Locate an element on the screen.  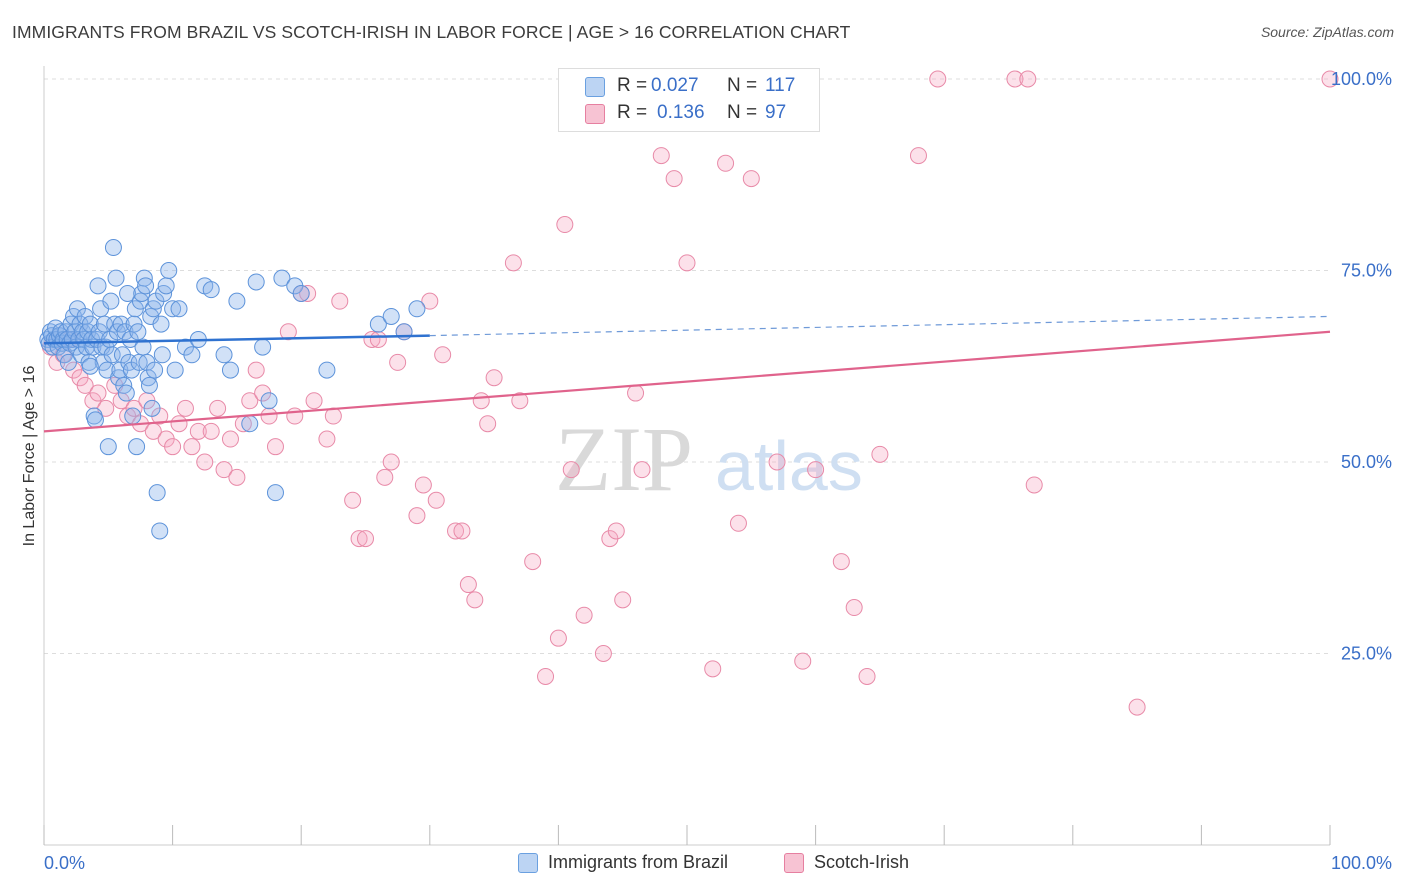
stats-n-label: N = is located at coordinates (742, 85).